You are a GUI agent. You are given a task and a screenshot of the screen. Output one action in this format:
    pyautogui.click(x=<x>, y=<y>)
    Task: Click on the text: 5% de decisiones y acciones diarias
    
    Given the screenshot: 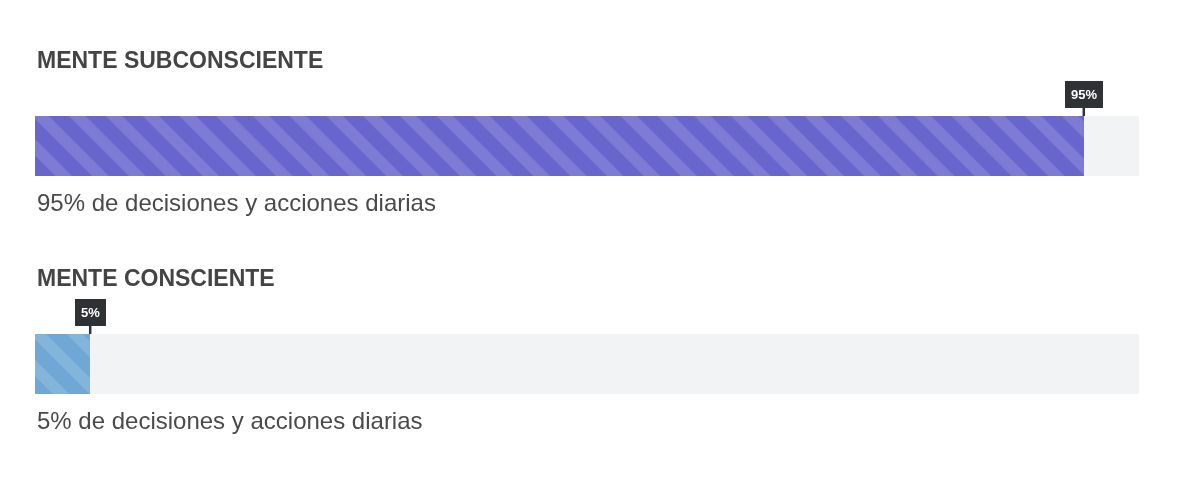 What is the action you would take?
    pyautogui.click(x=230, y=420)
    